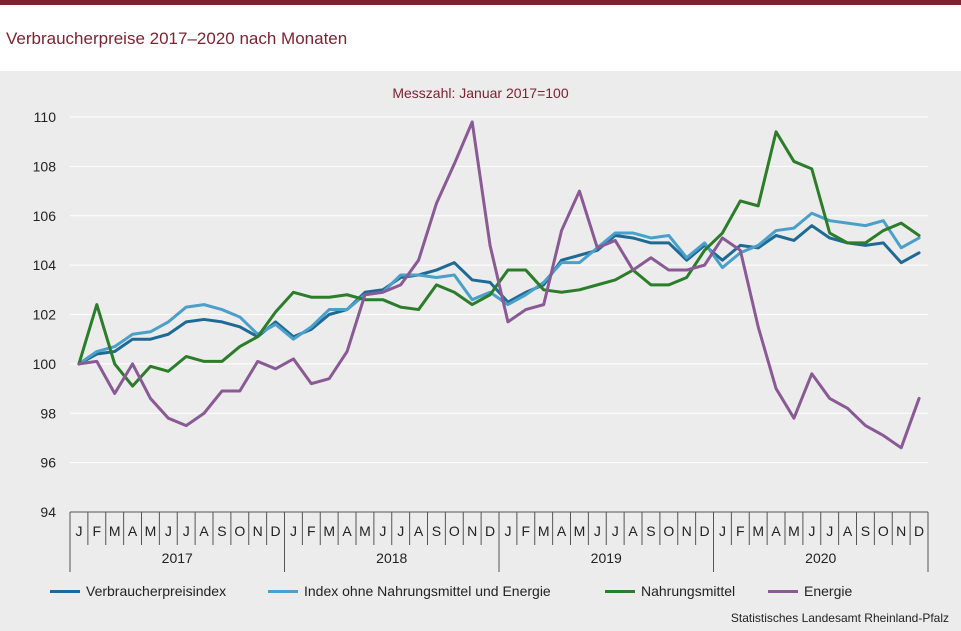 Image resolution: width=961 pixels, height=631 pixels. What do you see at coordinates (606, 558) in the screenshot?
I see `x-year-label: 2019` at bounding box center [606, 558].